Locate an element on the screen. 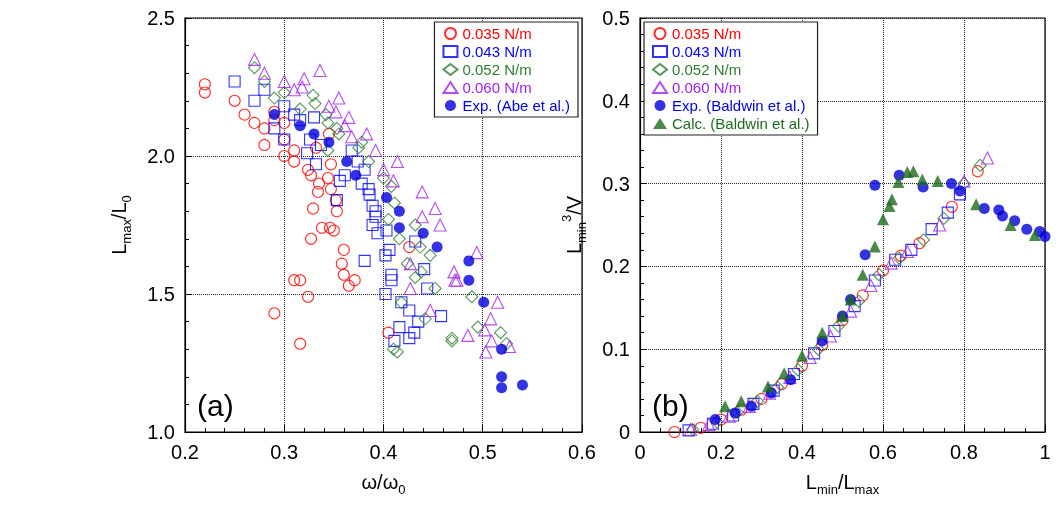 Image resolution: width=1058 pixels, height=512 pixels. y-tick-label: 1.5 is located at coordinates (161, 294).